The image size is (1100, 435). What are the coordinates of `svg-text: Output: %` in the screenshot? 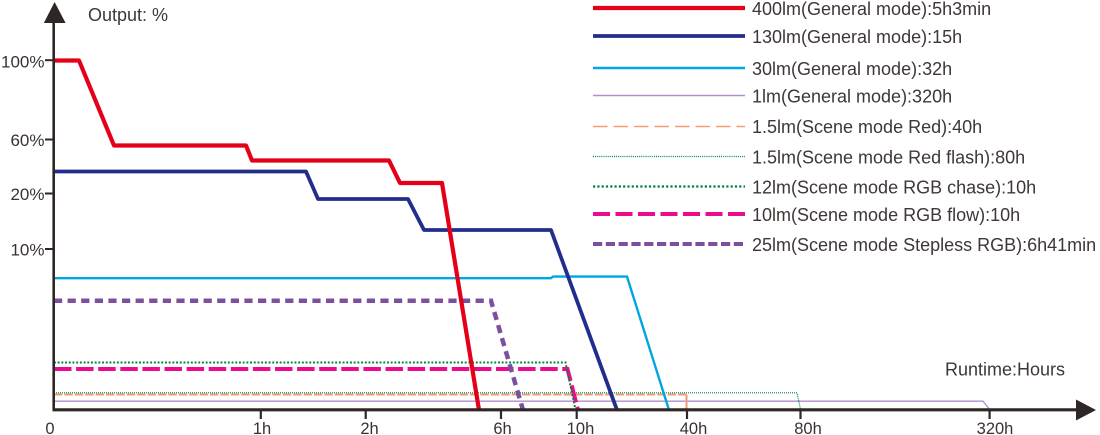 It's located at (128, 15).